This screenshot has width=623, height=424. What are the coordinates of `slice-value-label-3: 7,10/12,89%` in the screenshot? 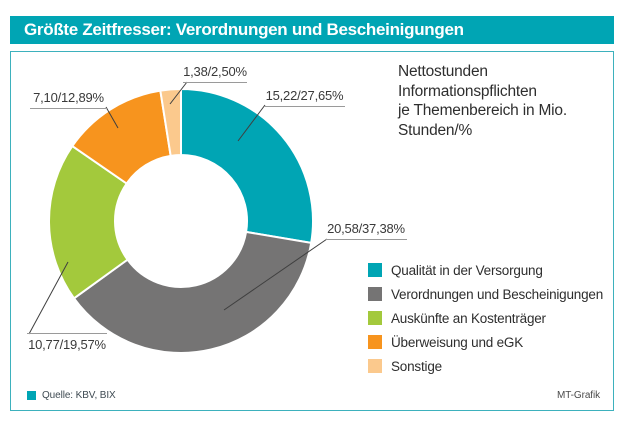 It's located at (68, 99).